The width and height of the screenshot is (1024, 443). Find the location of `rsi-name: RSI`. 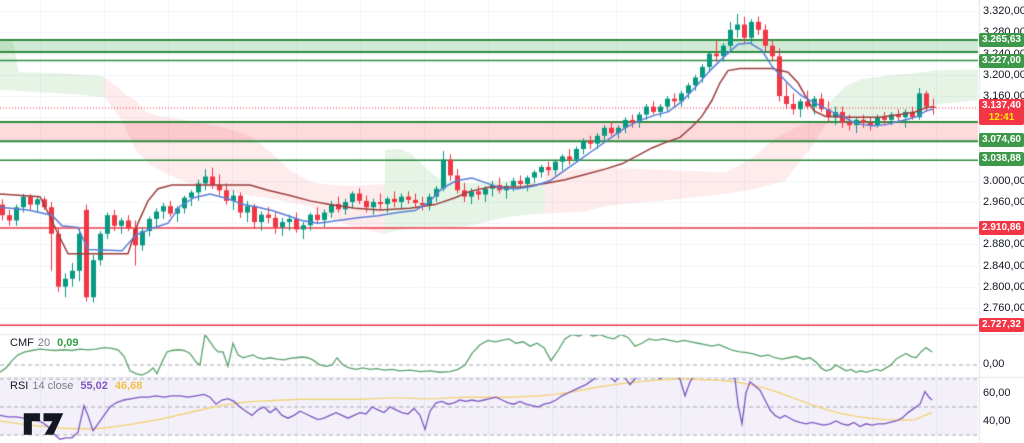

rsi-name: RSI is located at coordinates (19, 386).